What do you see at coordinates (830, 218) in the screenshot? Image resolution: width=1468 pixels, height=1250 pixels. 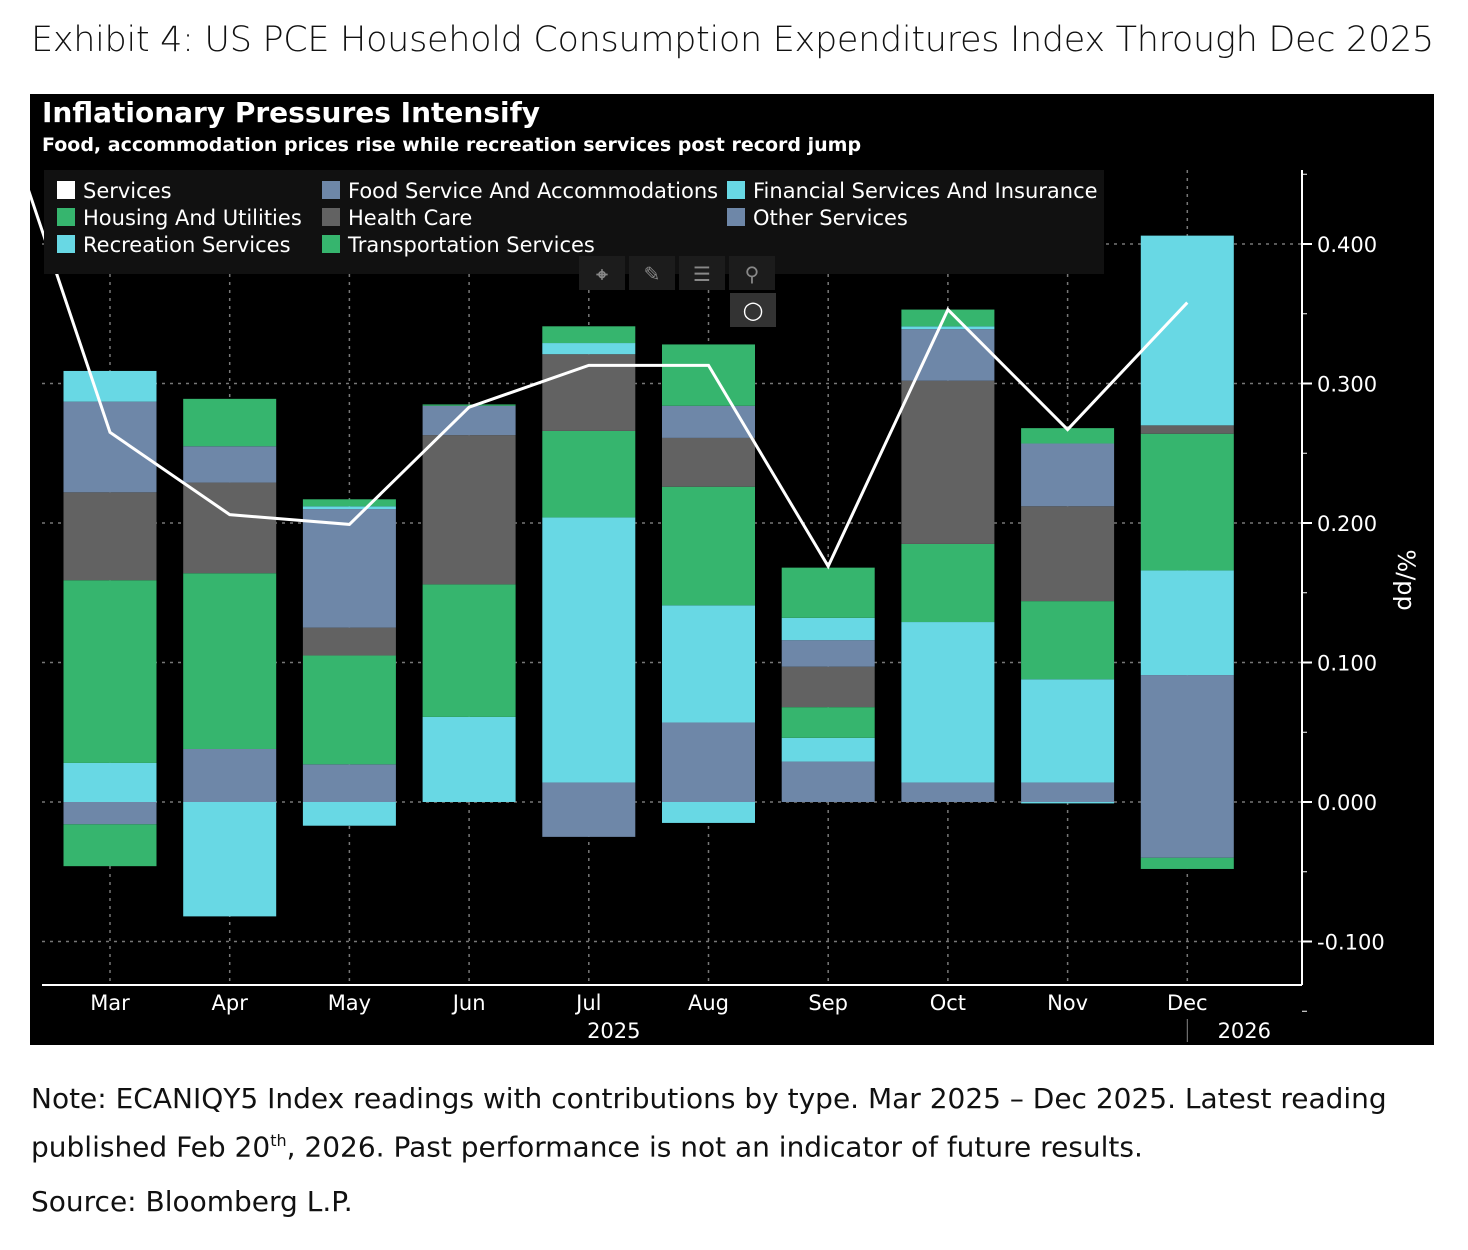 I see `legend-item: Other Services` at bounding box center [830, 218].